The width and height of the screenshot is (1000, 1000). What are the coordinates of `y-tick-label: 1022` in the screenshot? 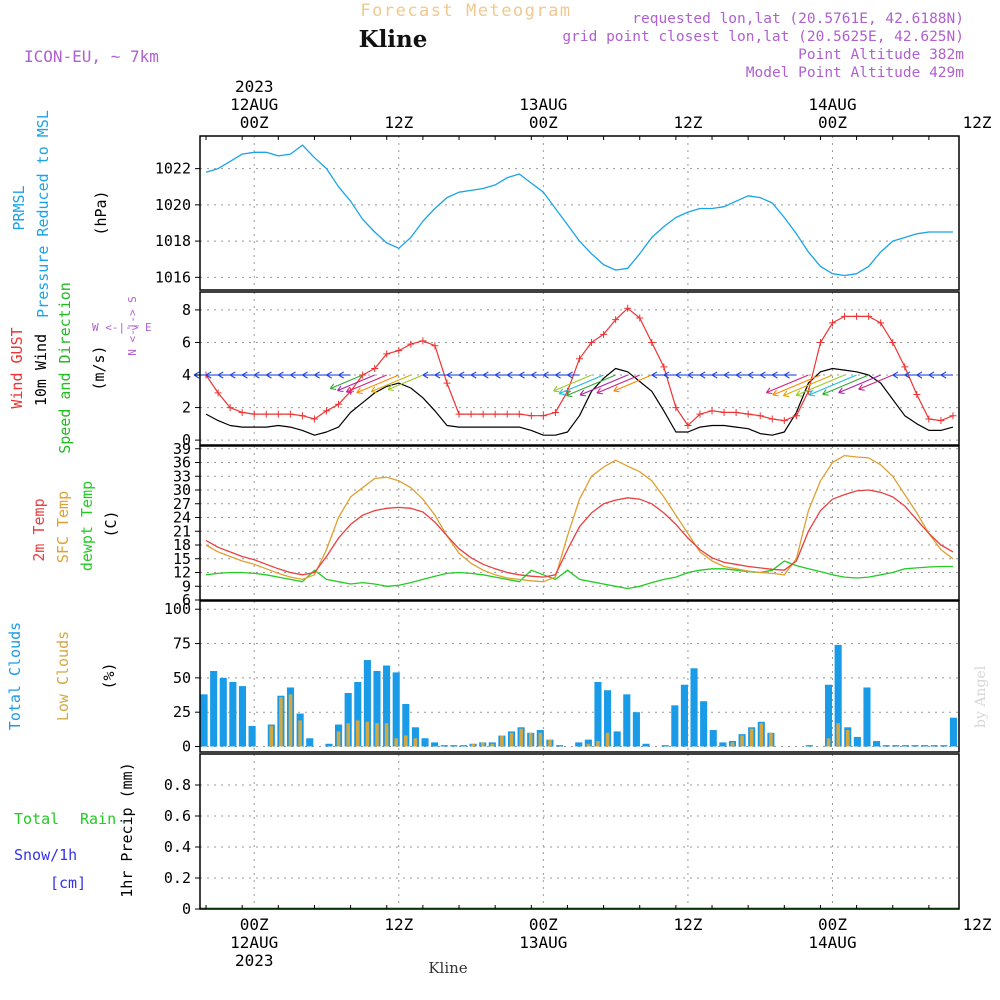 It's located at (173, 169).